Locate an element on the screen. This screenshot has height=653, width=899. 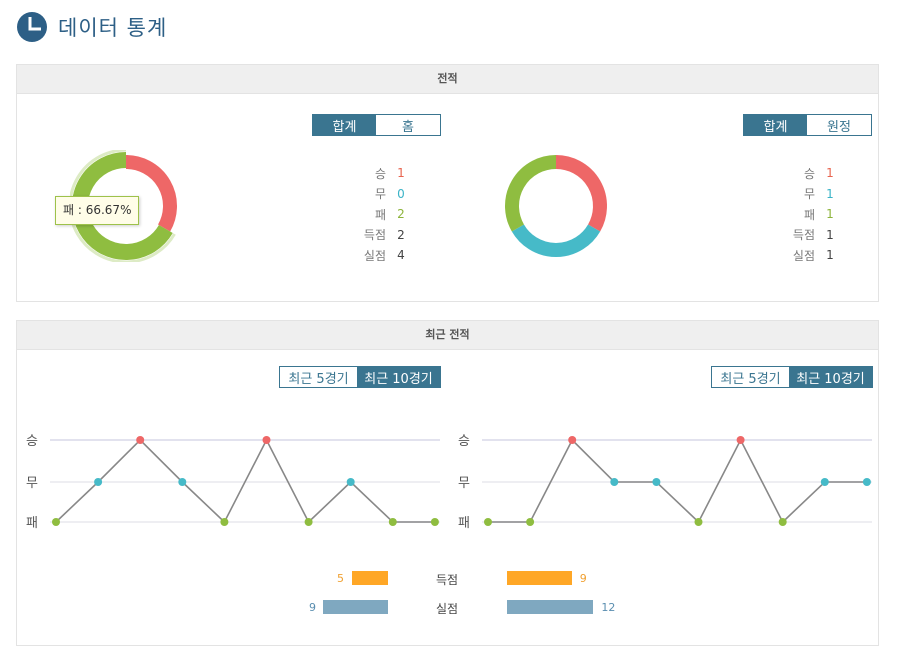
goals-for-left-bar is located at coordinates (370, 578).